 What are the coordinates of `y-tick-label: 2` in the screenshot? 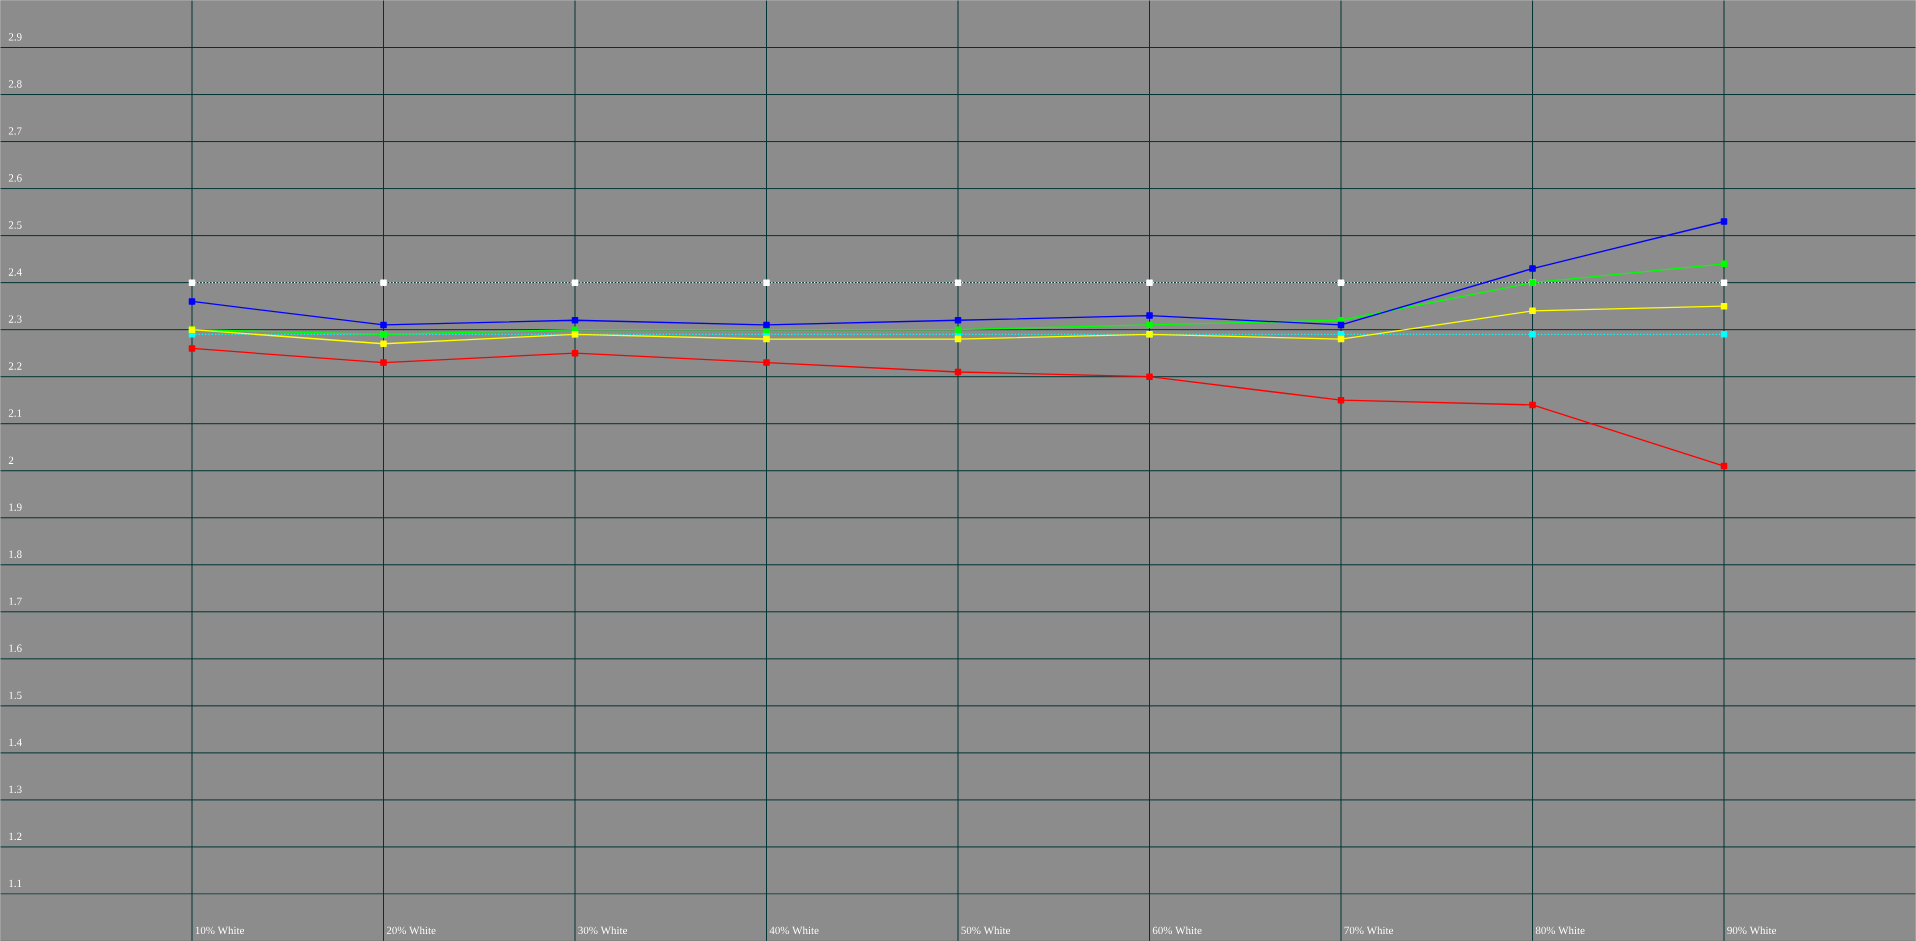 It's located at (11, 460).